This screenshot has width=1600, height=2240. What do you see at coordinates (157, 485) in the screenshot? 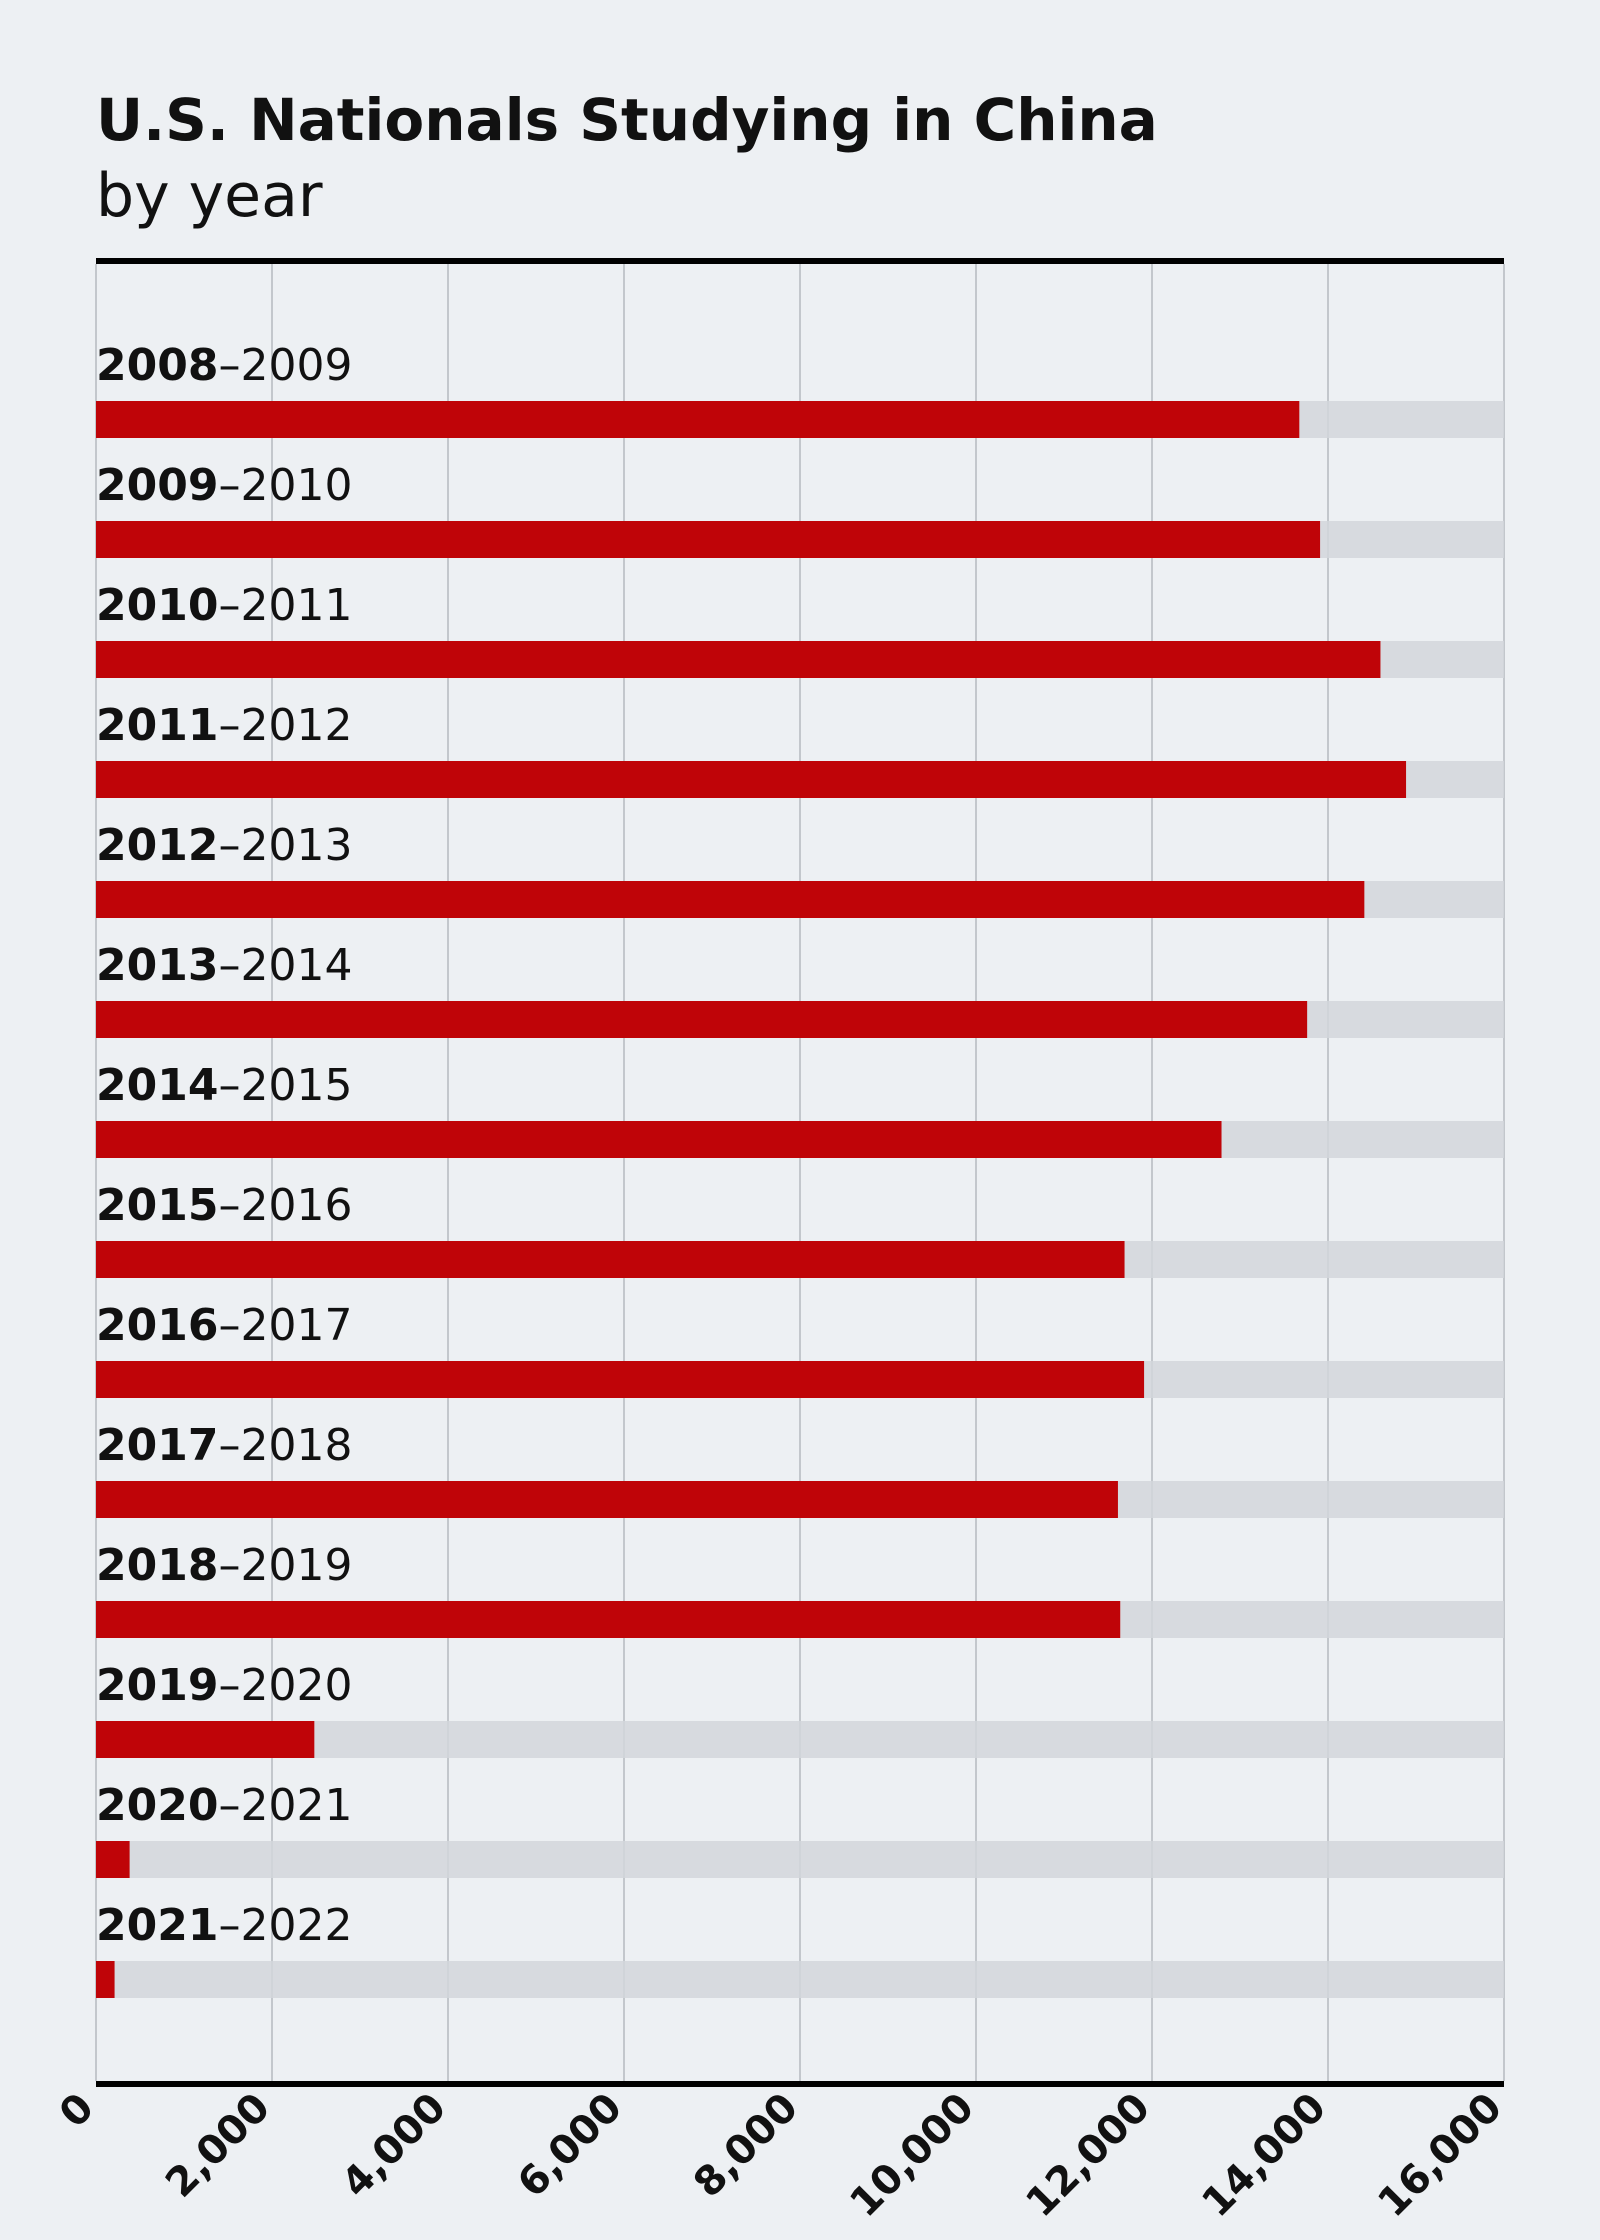
I see `category-start-year: 2009` at bounding box center [157, 485].